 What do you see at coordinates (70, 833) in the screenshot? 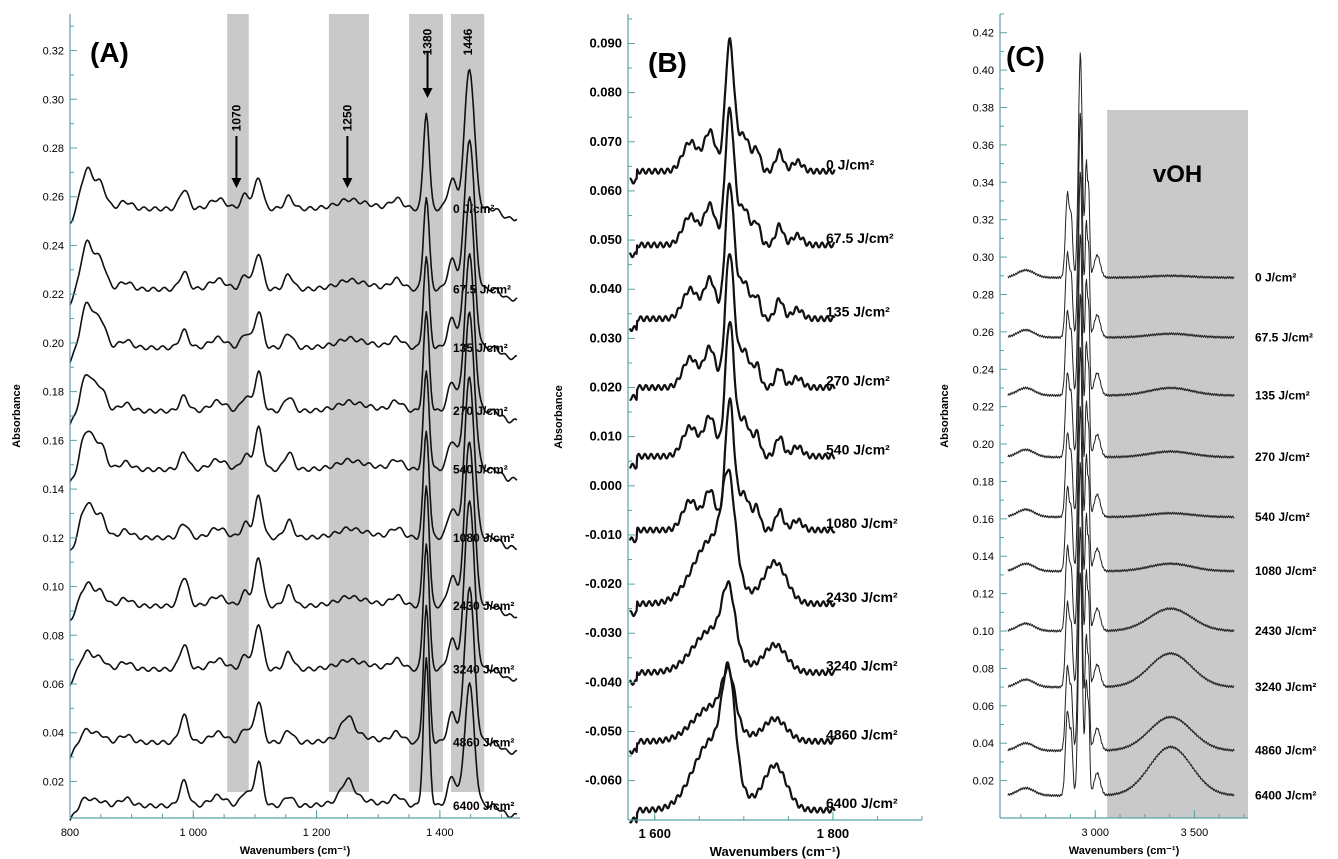
I see `x-tick-label: 800` at bounding box center [70, 833].